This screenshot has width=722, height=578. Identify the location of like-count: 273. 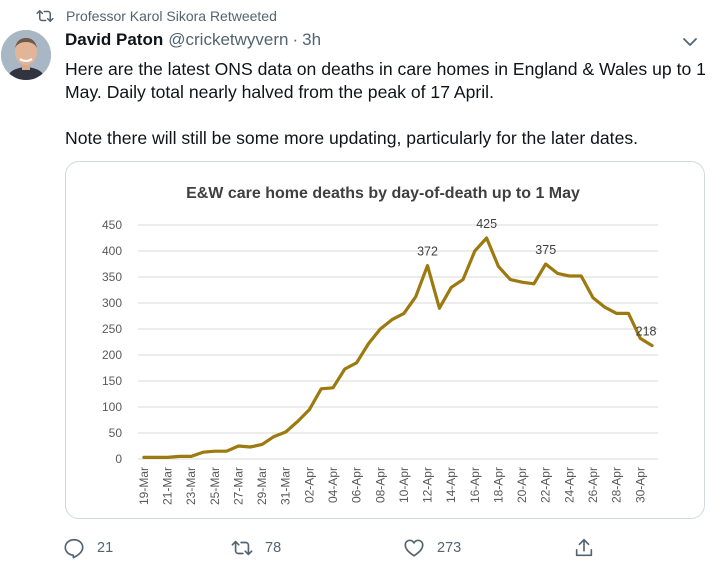
(449, 548).